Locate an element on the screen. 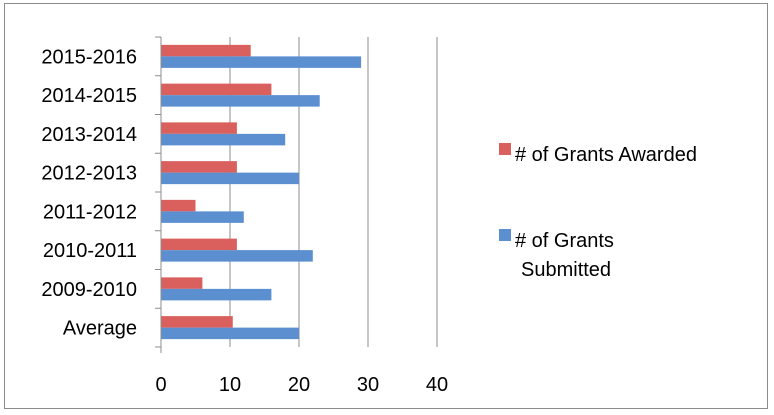  bar-submitted-2013-2014 is located at coordinates (223, 139).